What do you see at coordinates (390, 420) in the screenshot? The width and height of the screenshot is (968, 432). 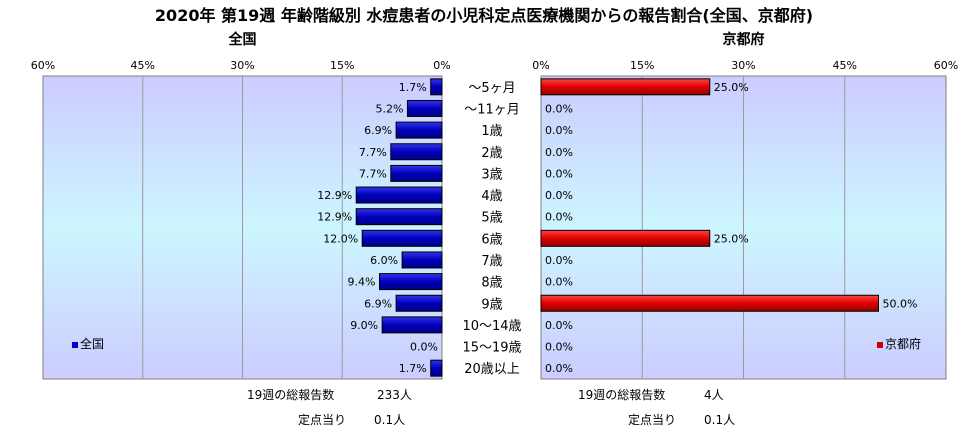 I see `footer-left-per-value: 0.1人` at bounding box center [390, 420].